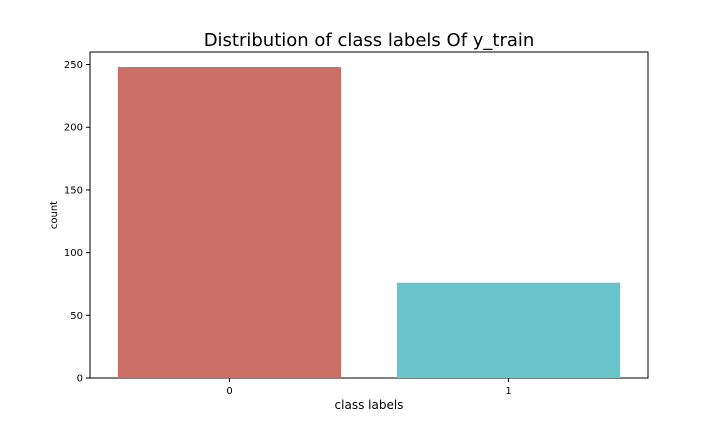 The height and width of the screenshot is (436, 720). What do you see at coordinates (76, 316) in the screenshot?
I see `y-tick-label: 50` at bounding box center [76, 316].